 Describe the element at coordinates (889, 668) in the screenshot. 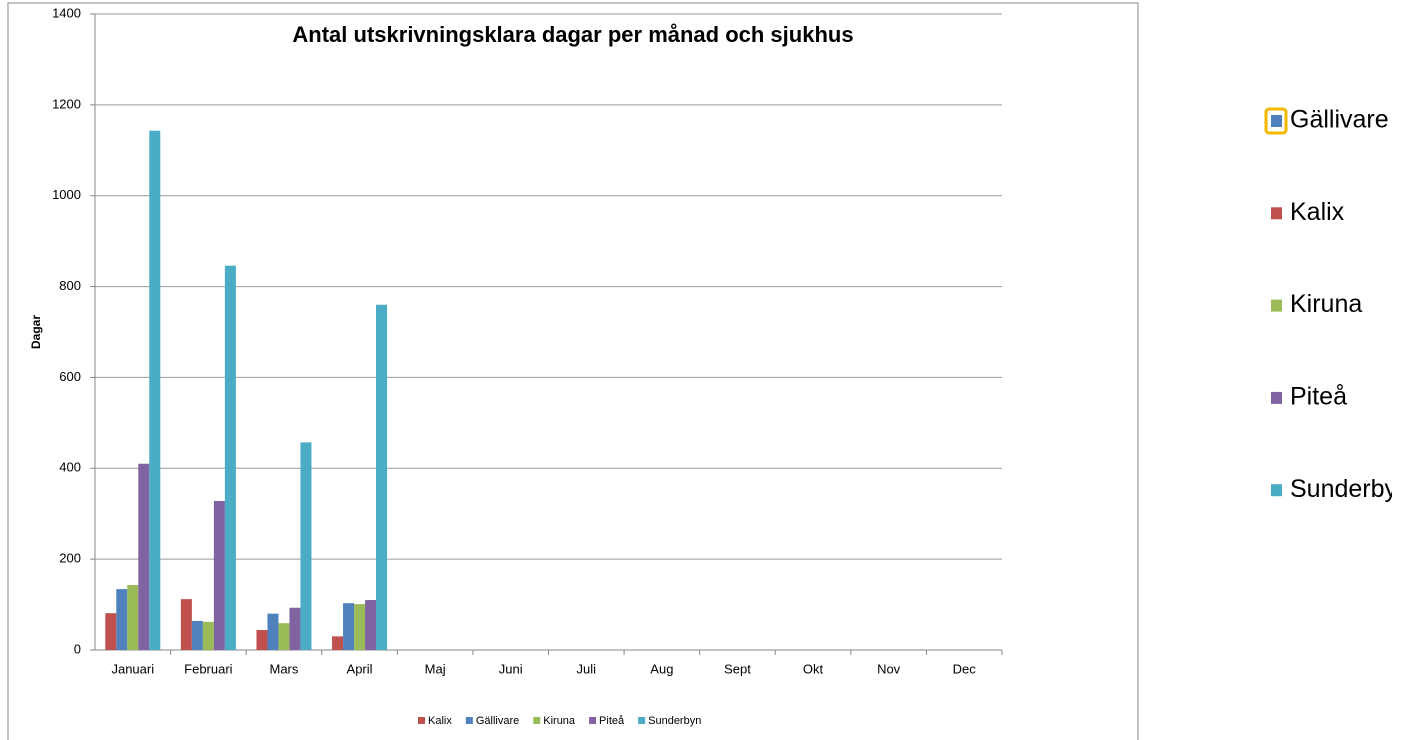

I see `x-tick-label: Nov` at that location.